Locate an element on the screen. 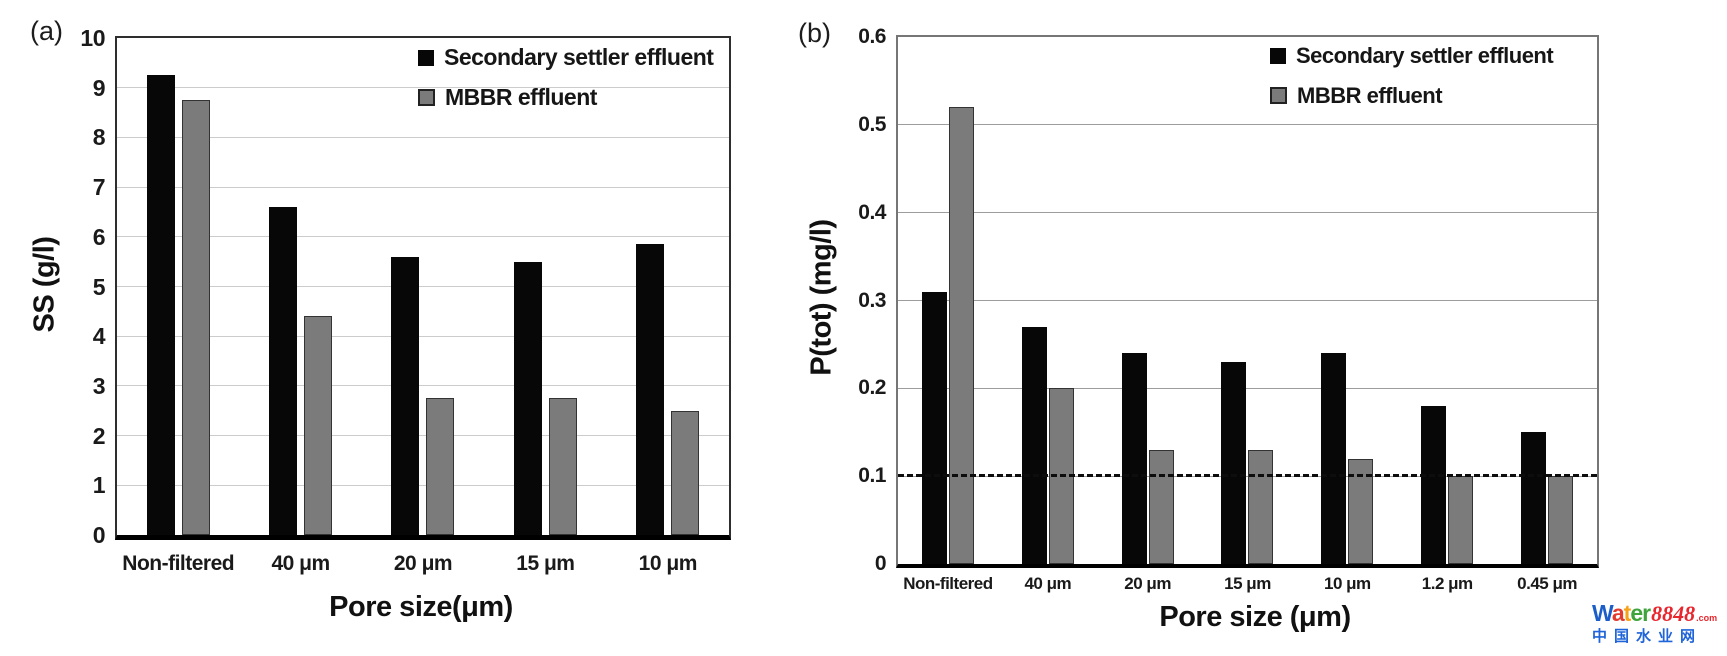  y-tick-label: 0.4 is located at coordinates (872, 212).